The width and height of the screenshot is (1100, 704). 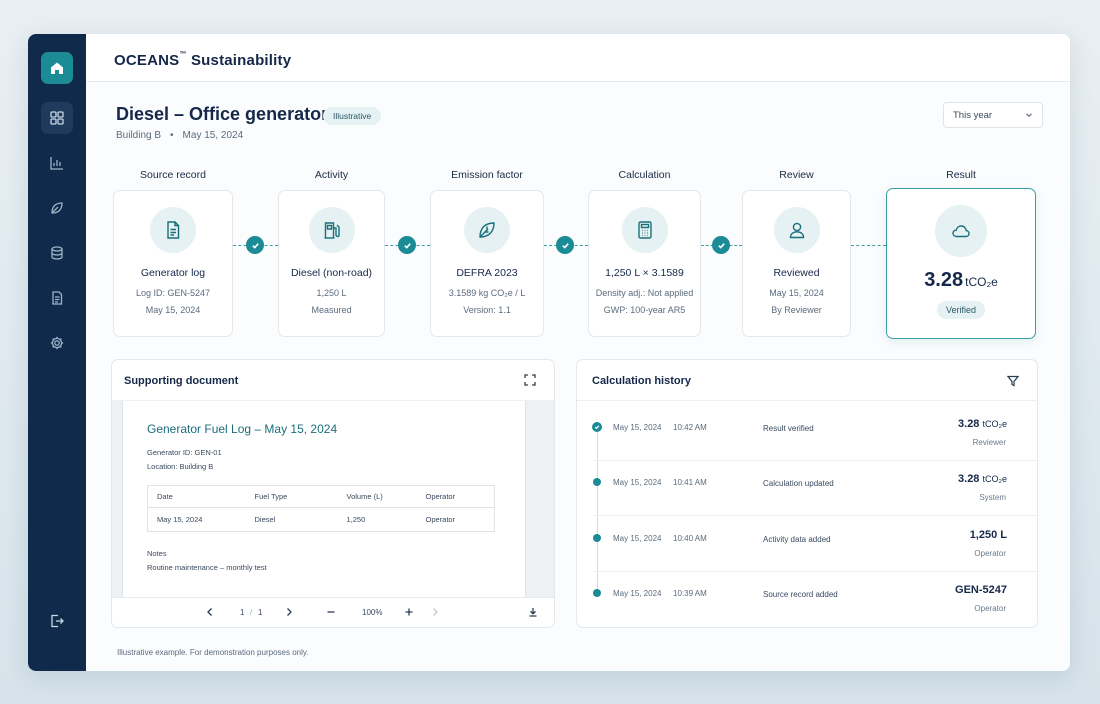 What do you see at coordinates (796, 175) in the screenshot?
I see `step-label-review: Review` at bounding box center [796, 175].